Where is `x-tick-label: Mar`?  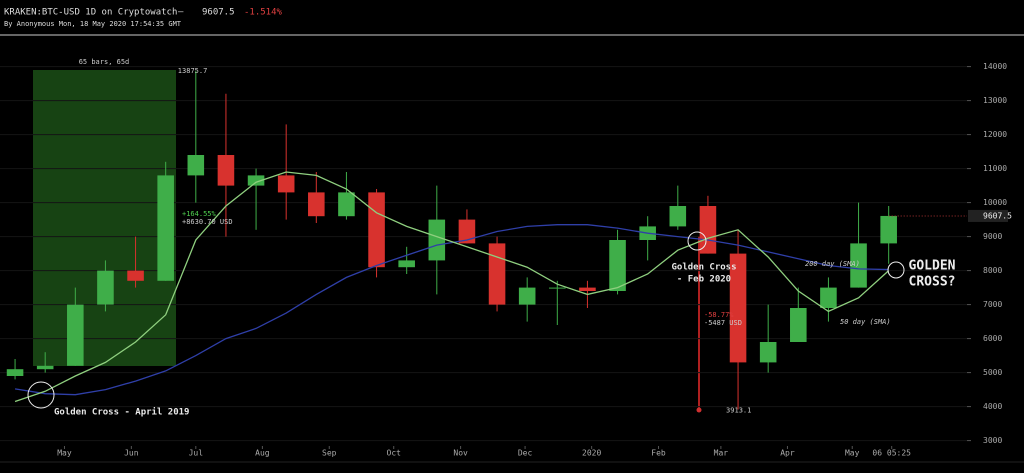
x-tick-label: Mar is located at coordinates (721, 453).